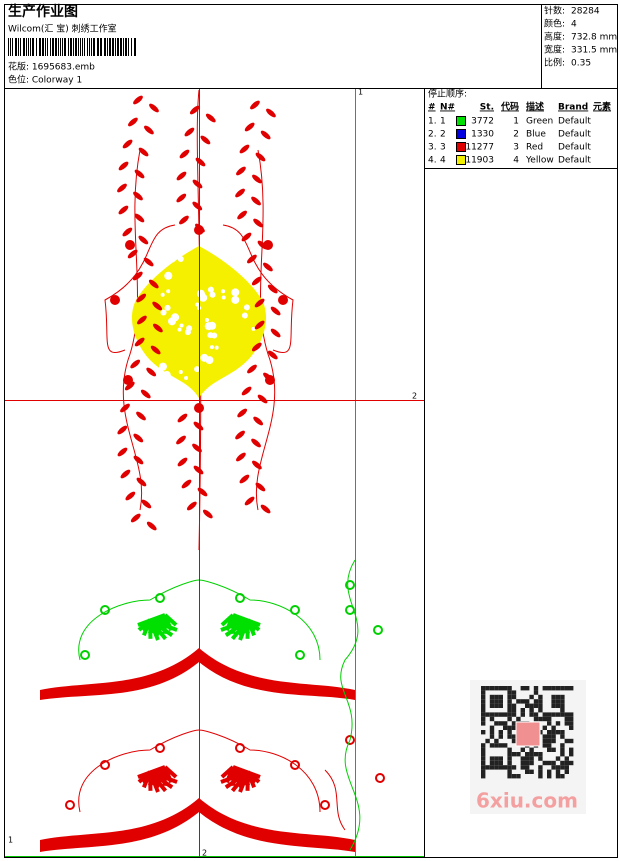  I want to click on info-value: 4, so click(574, 25).